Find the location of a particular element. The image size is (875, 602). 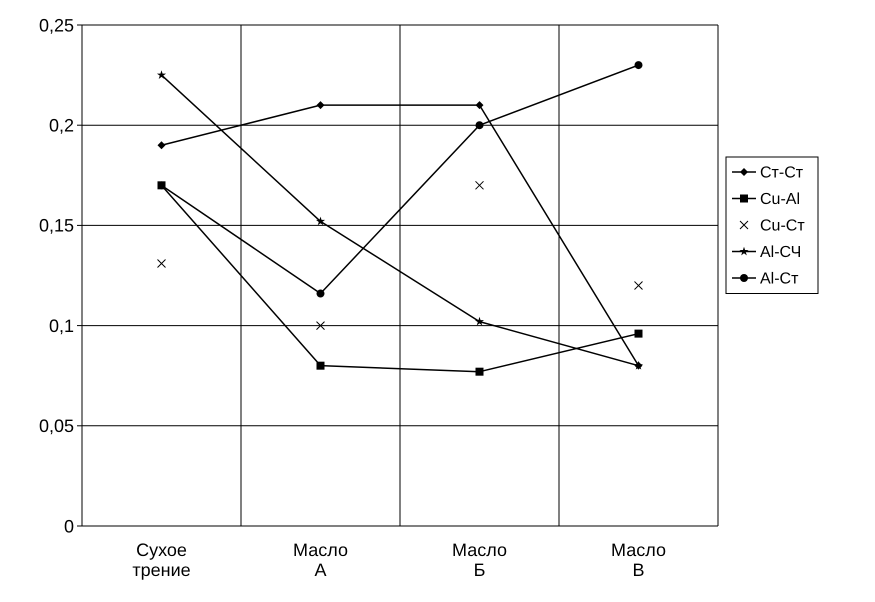

y-tick-label: 0,05 is located at coordinates (56, 426).